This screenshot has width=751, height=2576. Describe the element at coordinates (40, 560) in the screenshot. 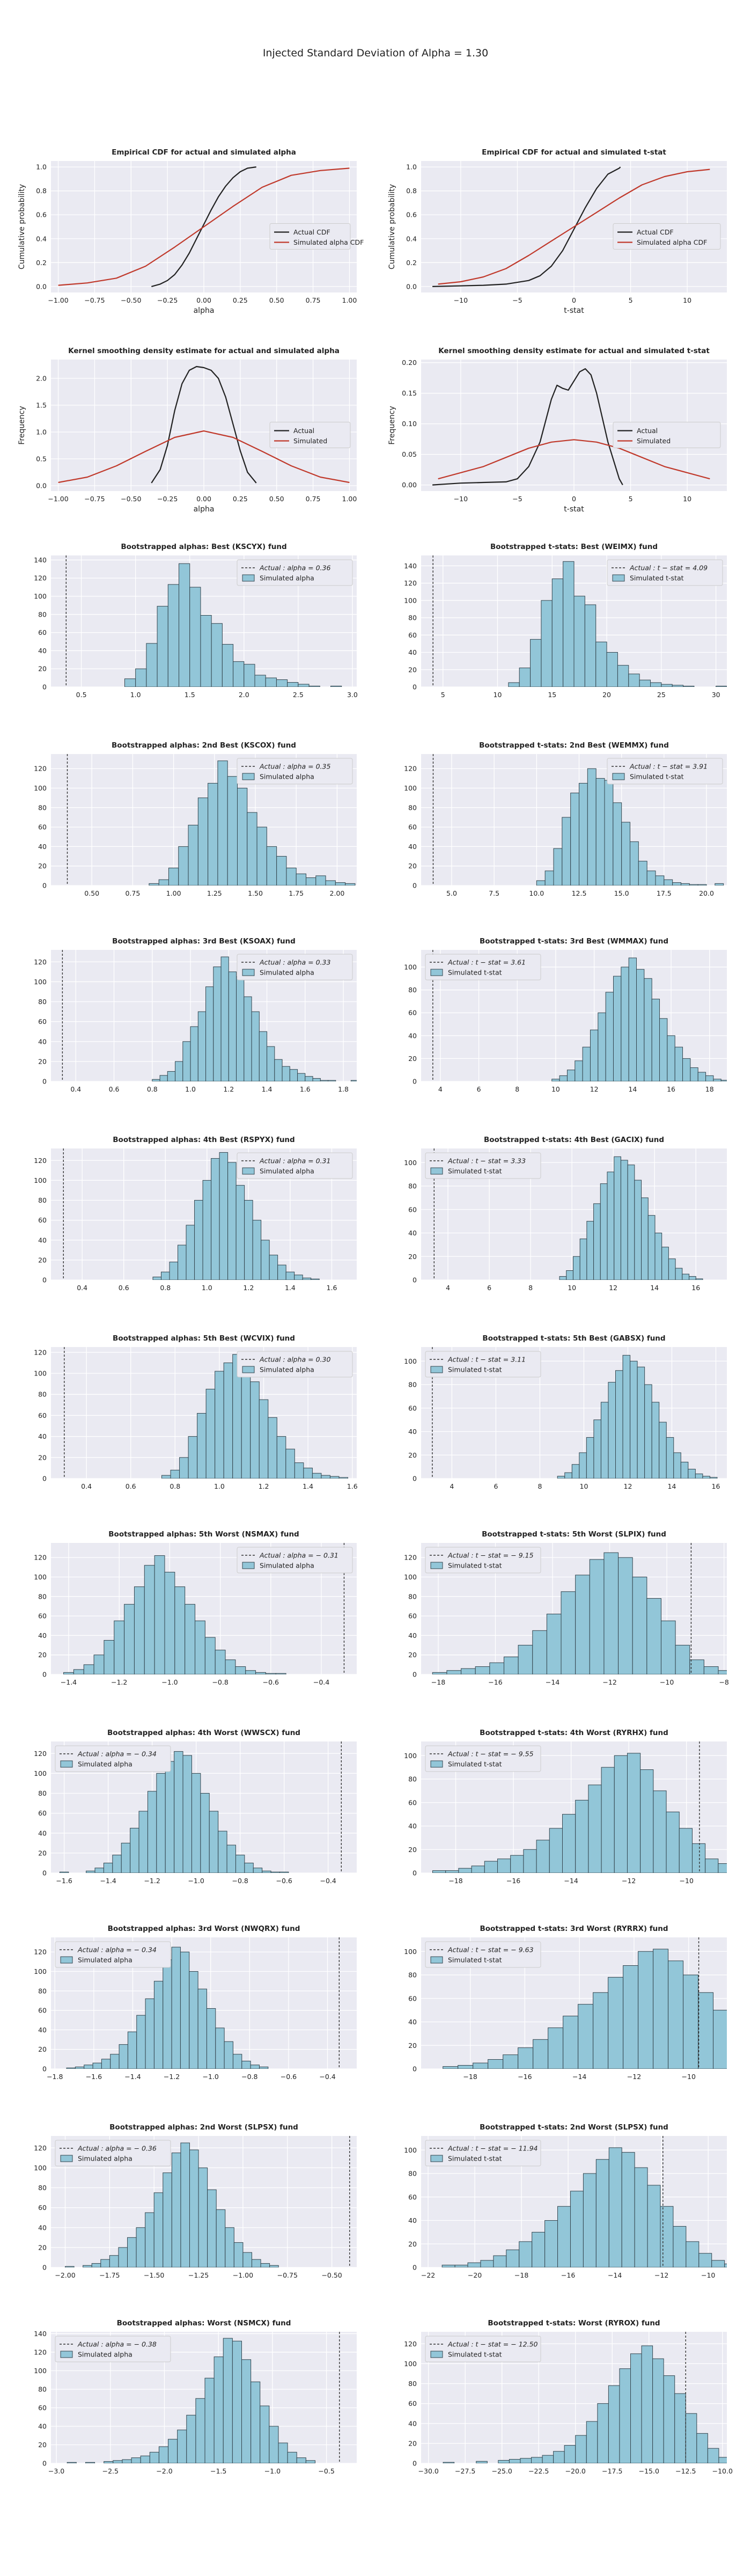

I see `y-tick-label: 140` at that location.